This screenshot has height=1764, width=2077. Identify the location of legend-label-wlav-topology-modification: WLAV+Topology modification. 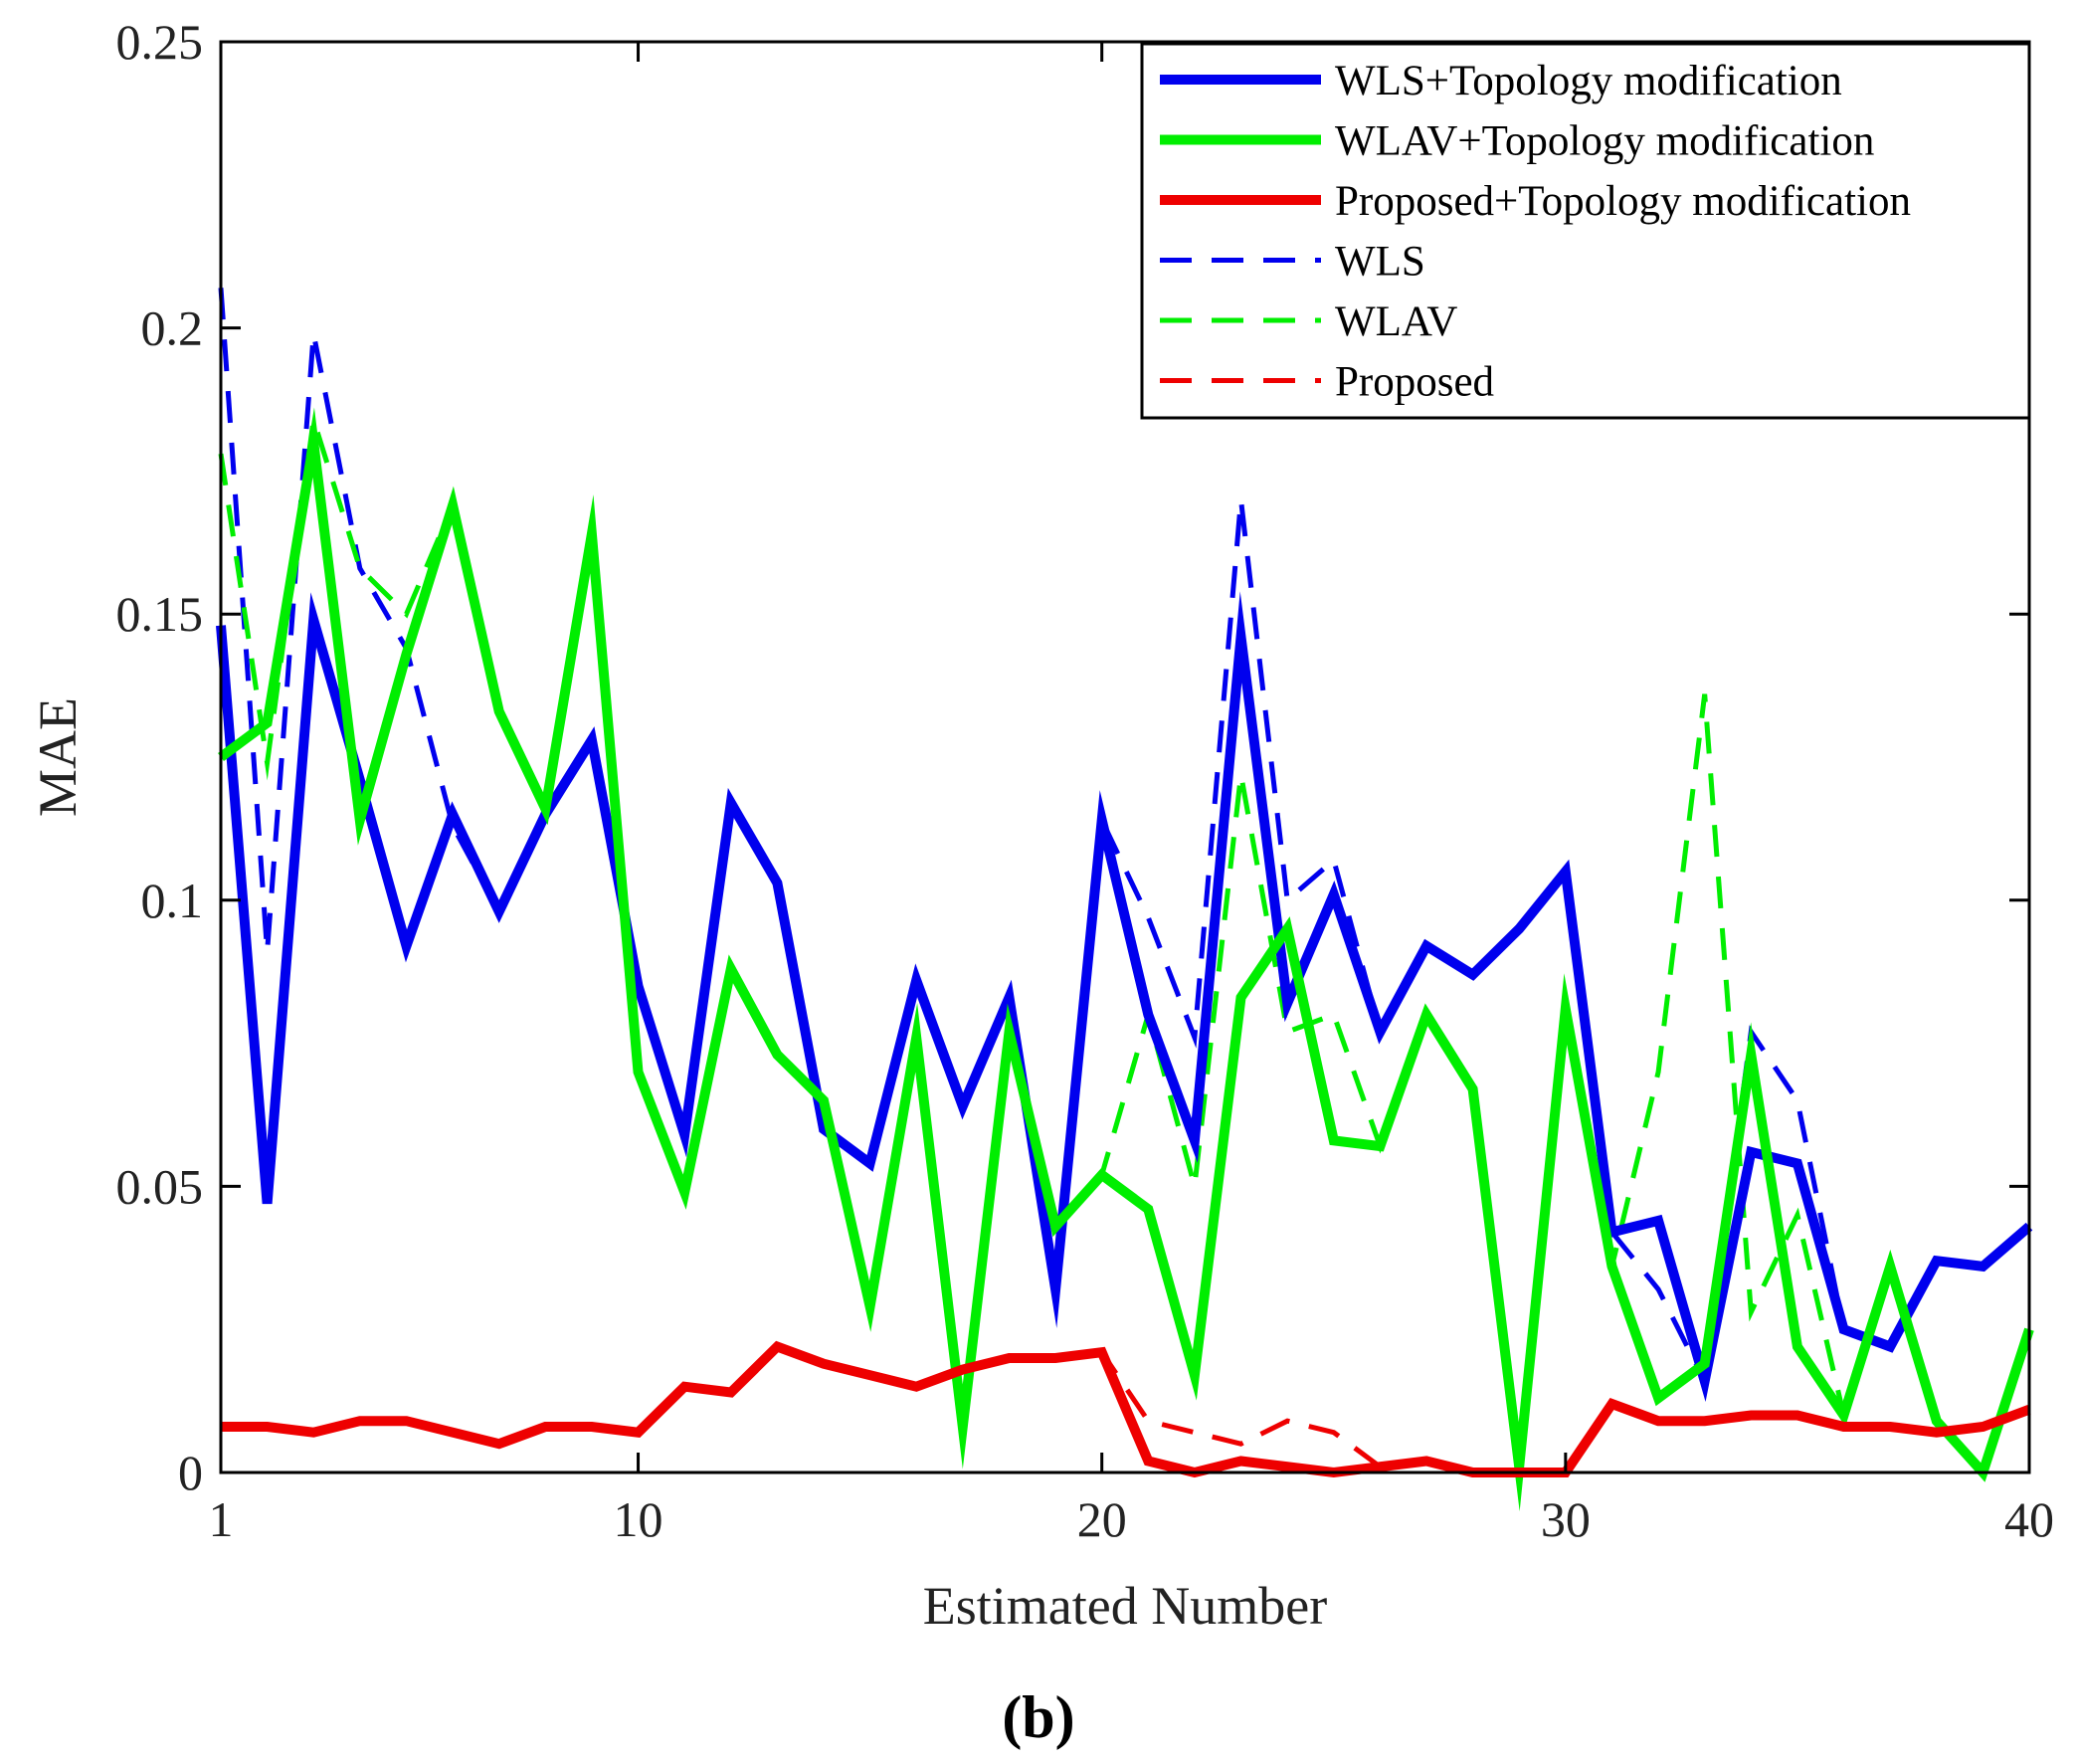
(1604, 141).